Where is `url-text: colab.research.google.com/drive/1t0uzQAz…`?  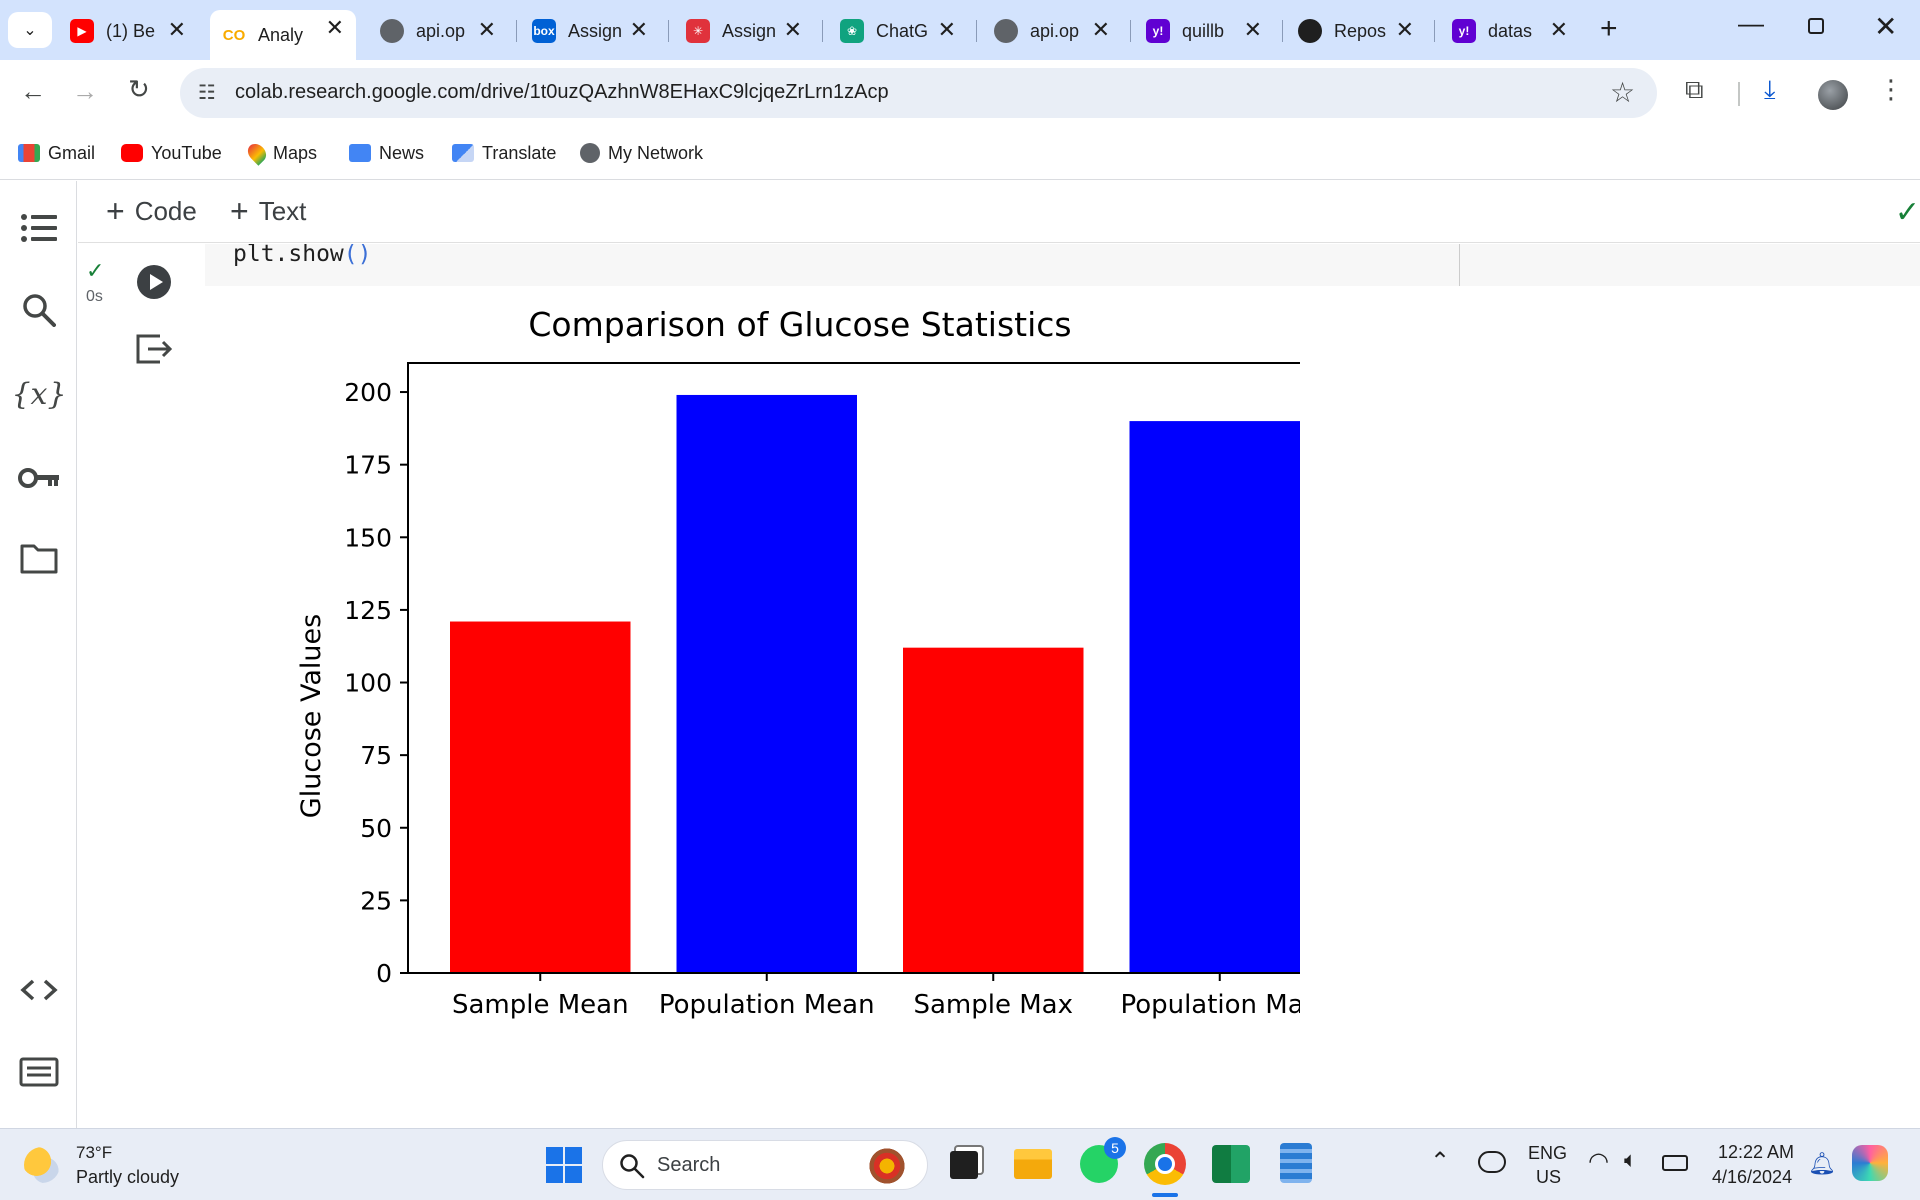 url-text: colab.research.google.com/drive/1t0uzQAz… is located at coordinates (562, 92).